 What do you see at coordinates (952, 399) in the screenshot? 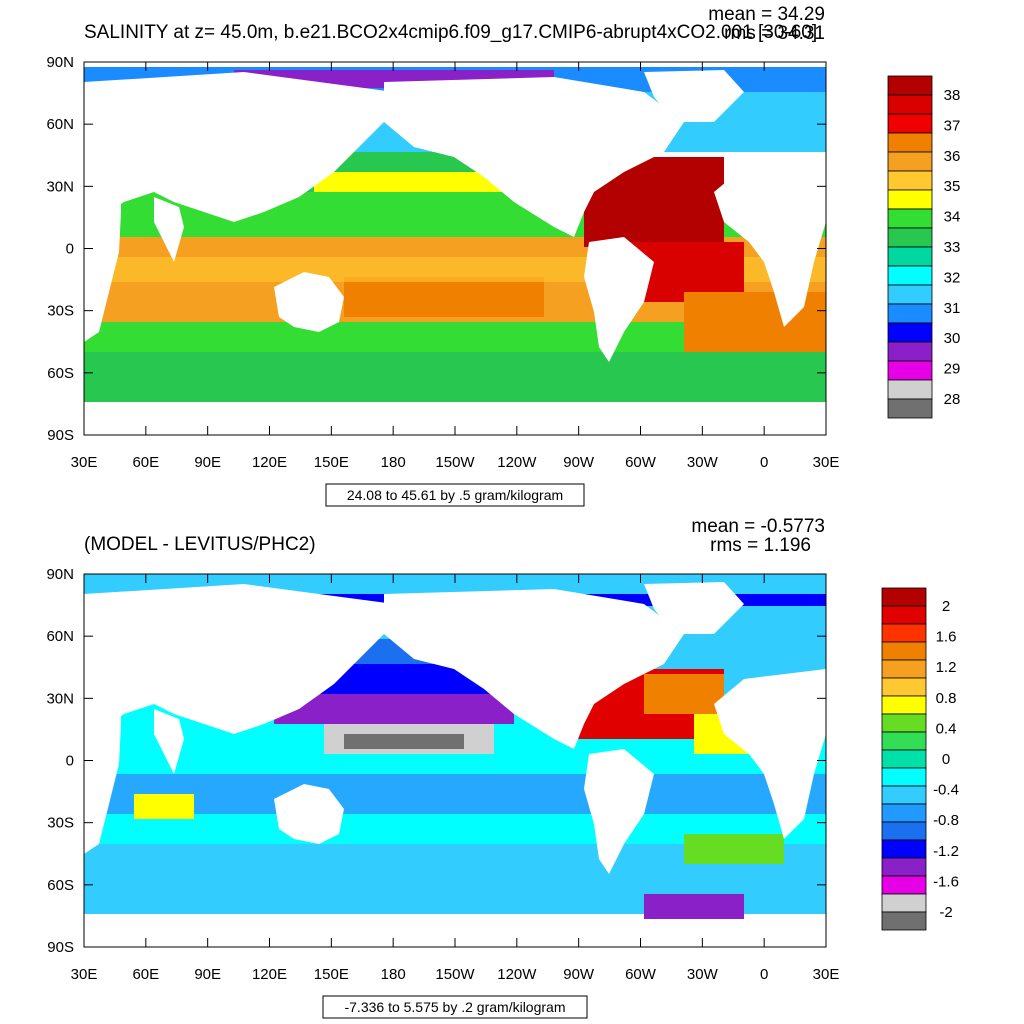
I see `colorbar-label: 28` at bounding box center [952, 399].